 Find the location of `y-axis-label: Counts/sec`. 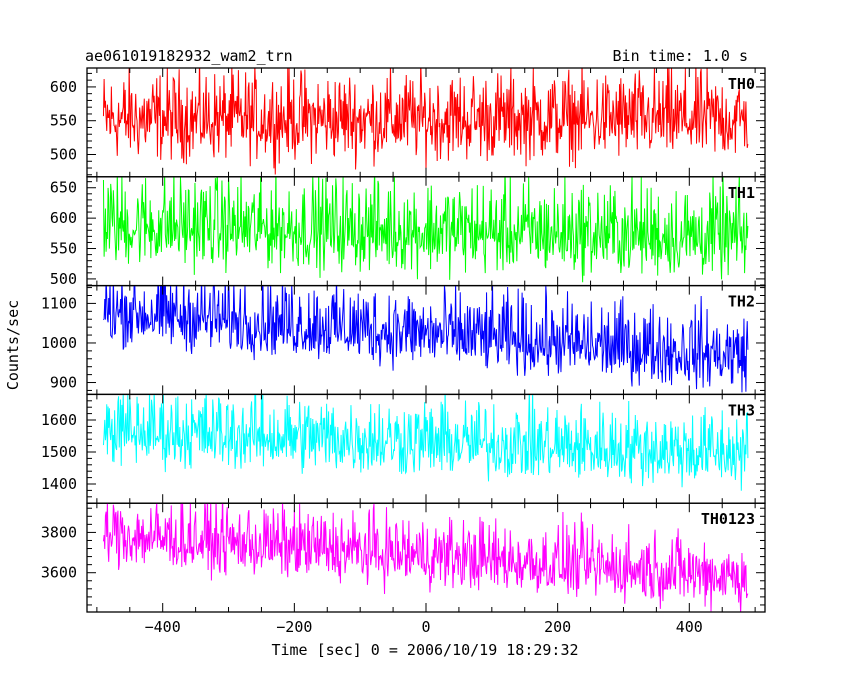

y-axis-label: Counts/sec is located at coordinates (13, 345).